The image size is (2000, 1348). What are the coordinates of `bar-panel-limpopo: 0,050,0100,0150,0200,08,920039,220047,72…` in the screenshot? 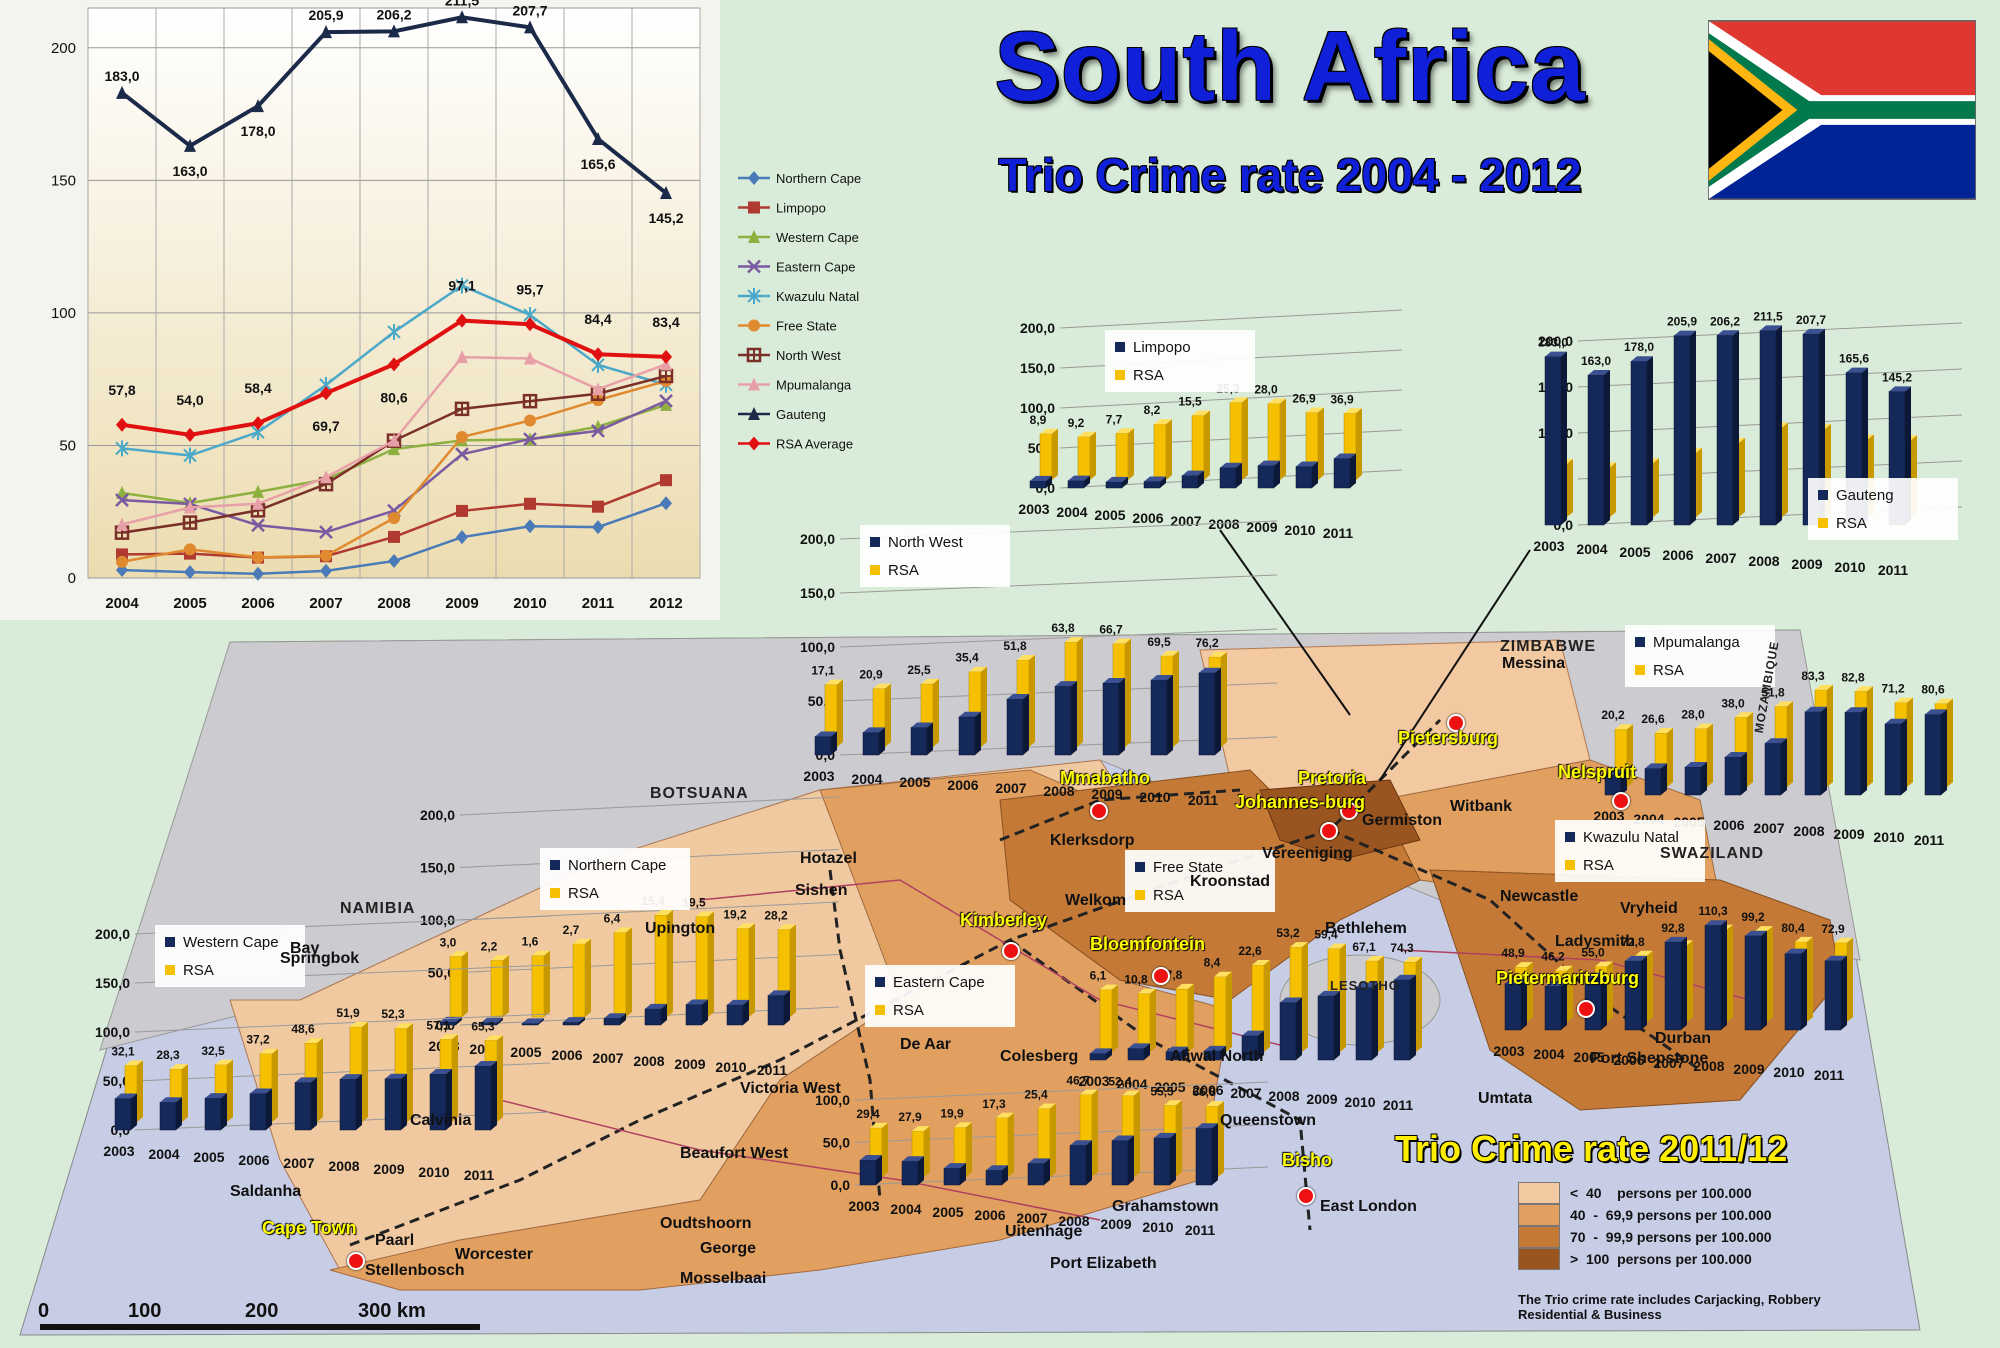 It's located at (1210, 425).